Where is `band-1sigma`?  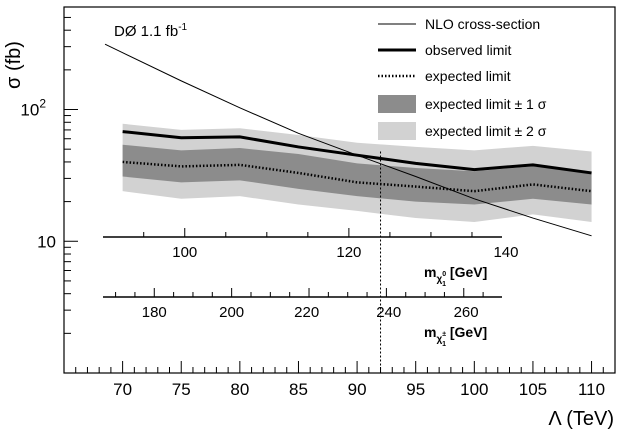 band-1sigma is located at coordinates (357, 174).